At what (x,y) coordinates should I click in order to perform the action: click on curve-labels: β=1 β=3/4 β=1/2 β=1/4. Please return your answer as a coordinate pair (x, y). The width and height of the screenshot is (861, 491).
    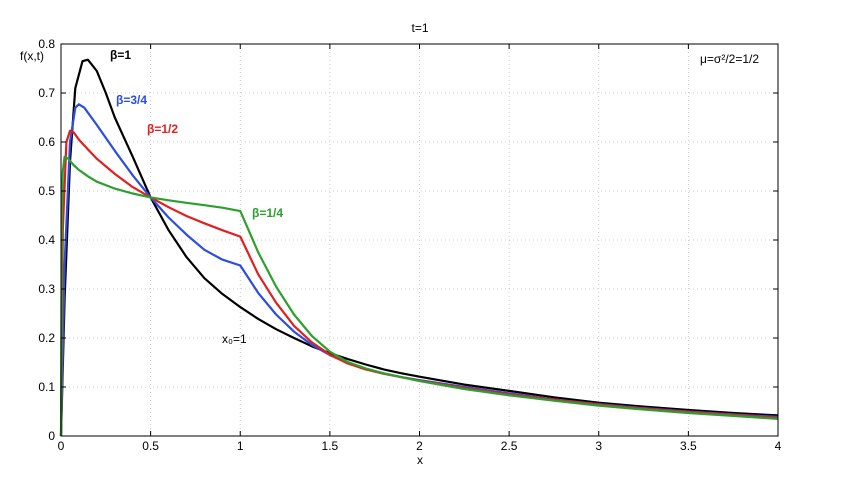
    Looking at the image, I should click on (196, 134).